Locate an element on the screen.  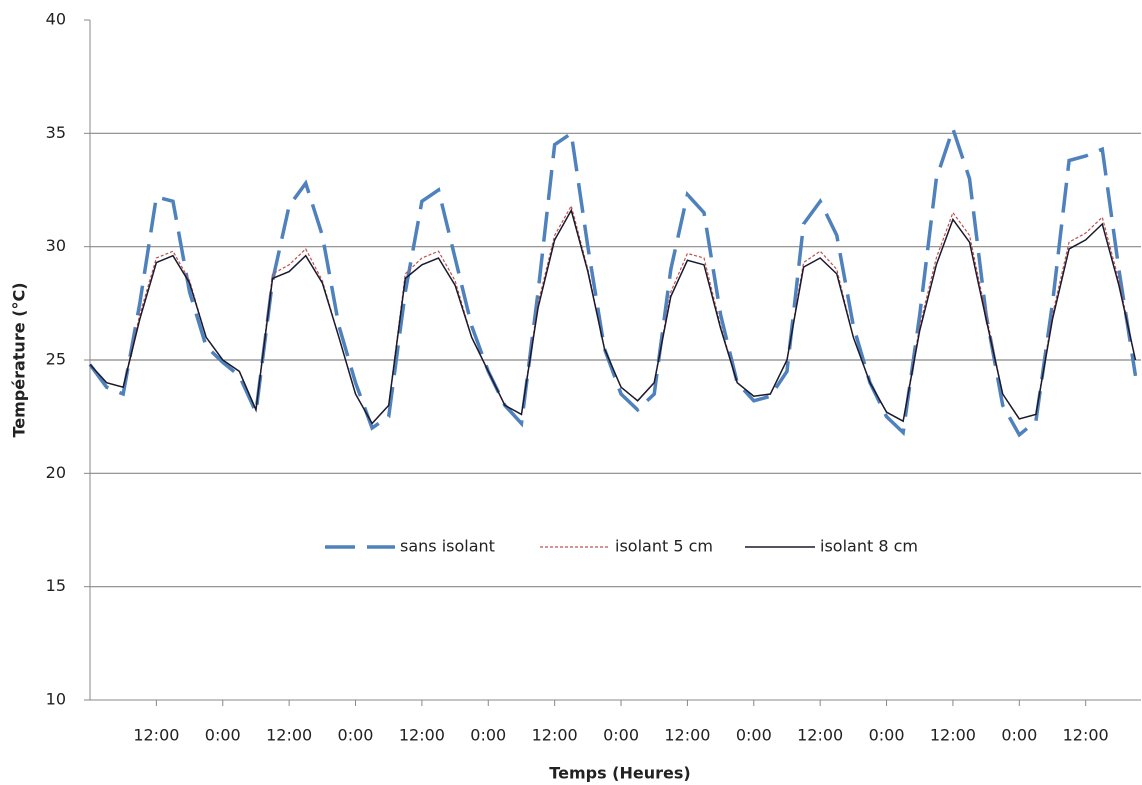
x-axis-title: Temps (Heures) is located at coordinates (619, 773).